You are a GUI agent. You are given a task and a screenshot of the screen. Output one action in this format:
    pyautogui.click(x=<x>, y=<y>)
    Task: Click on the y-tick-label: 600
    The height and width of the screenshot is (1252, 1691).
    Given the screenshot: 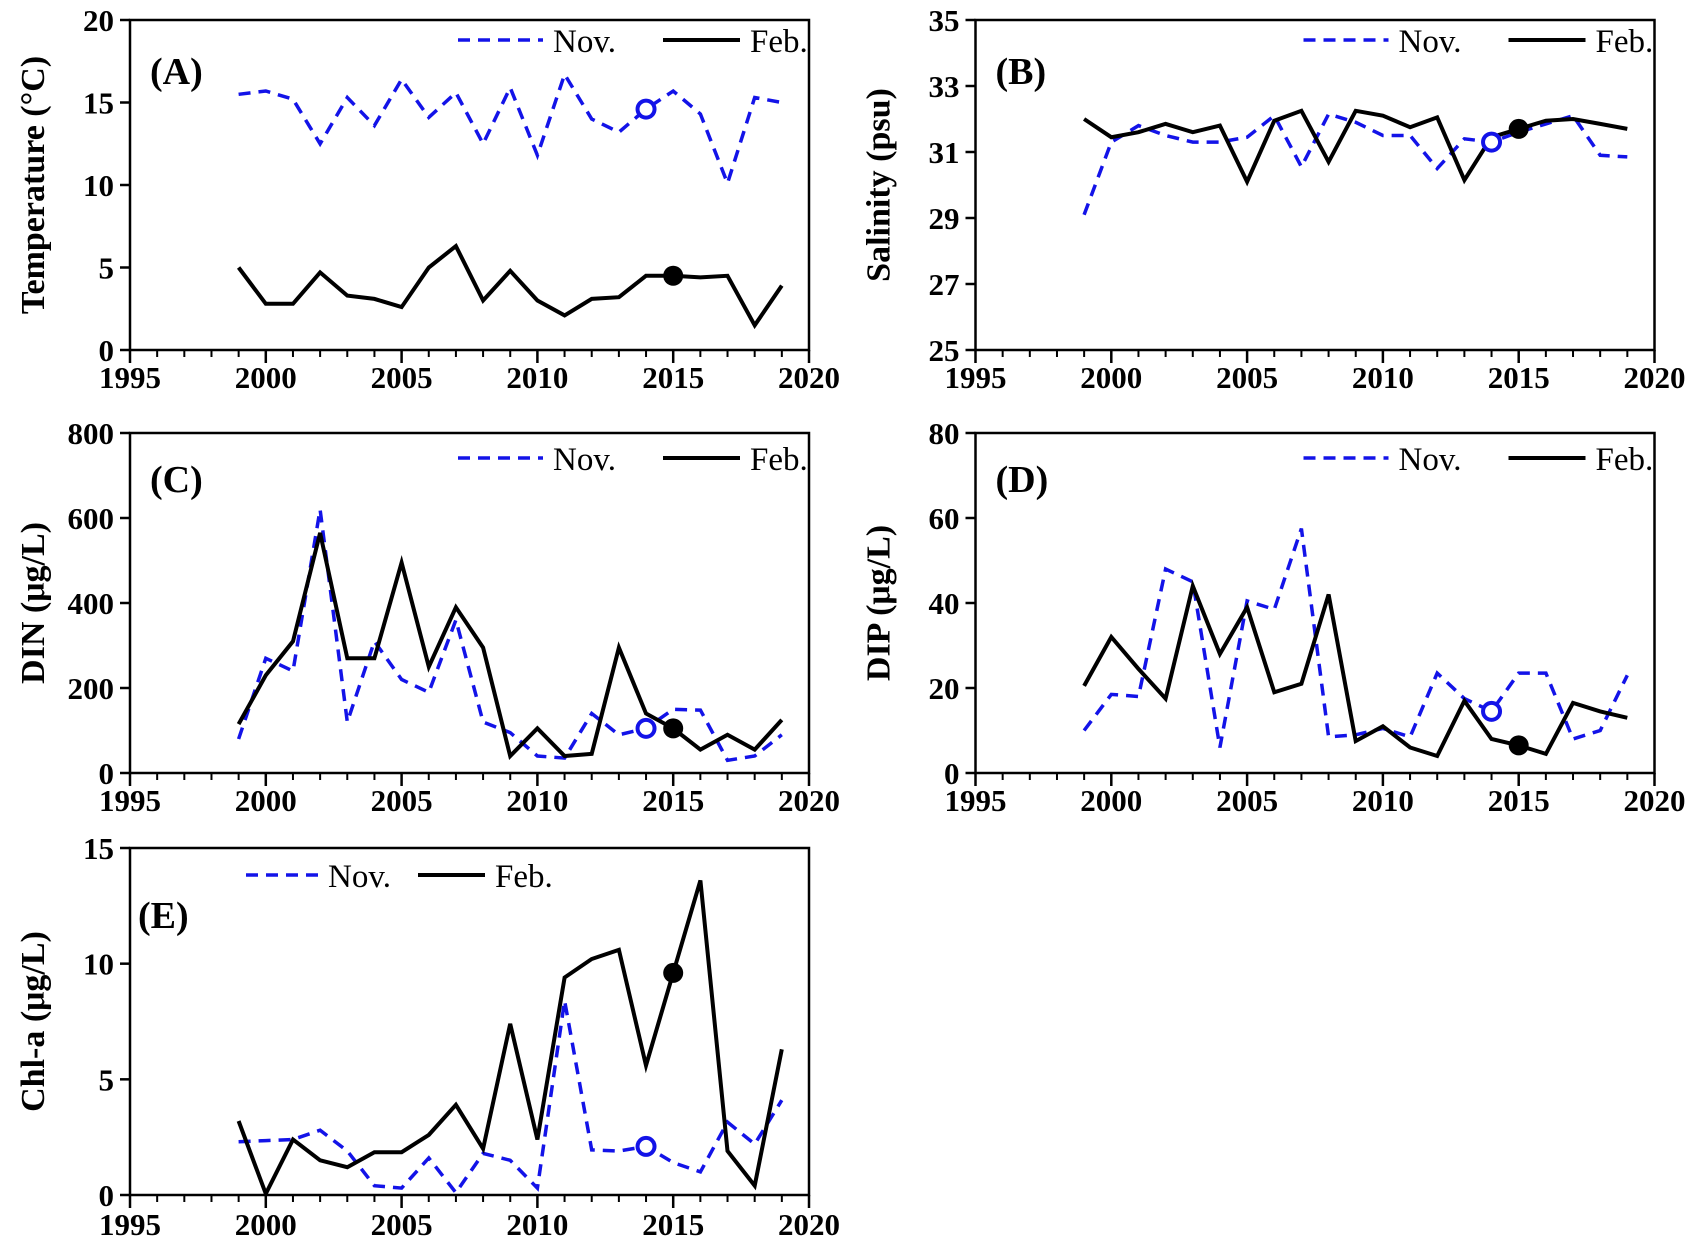 What is the action you would take?
    pyautogui.click(x=91, y=518)
    